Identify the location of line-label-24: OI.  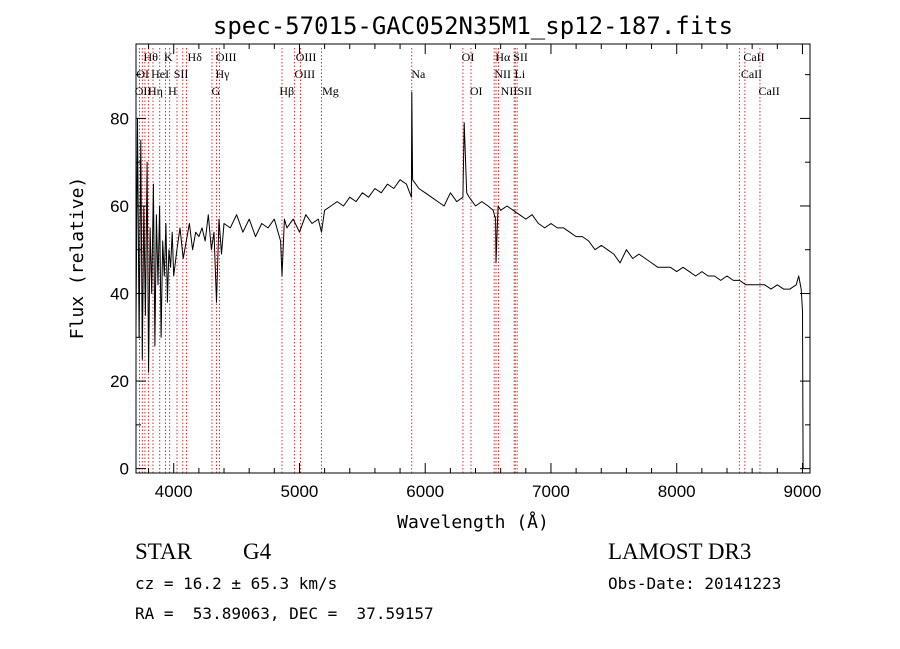
(476, 91).